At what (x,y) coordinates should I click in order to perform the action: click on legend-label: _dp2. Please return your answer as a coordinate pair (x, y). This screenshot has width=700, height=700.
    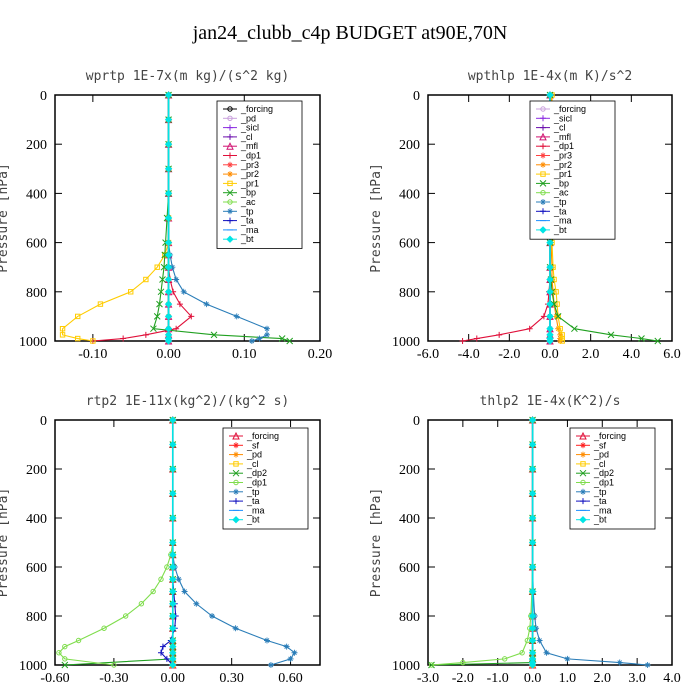
    Looking at the image, I should click on (603, 473).